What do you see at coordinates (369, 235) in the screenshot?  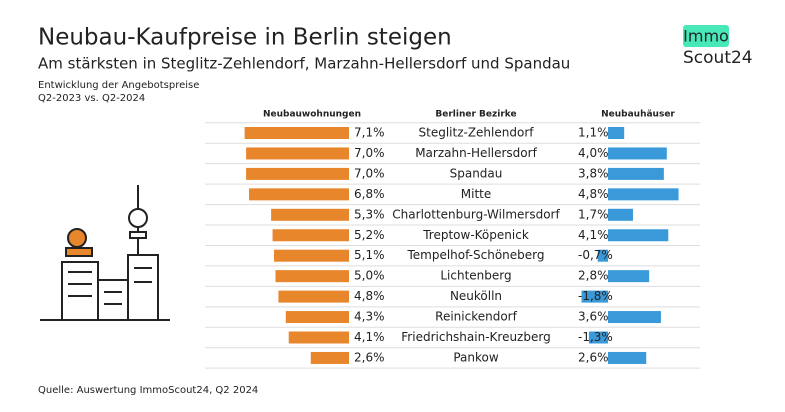 I see `value-label: 5,2%` at bounding box center [369, 235].